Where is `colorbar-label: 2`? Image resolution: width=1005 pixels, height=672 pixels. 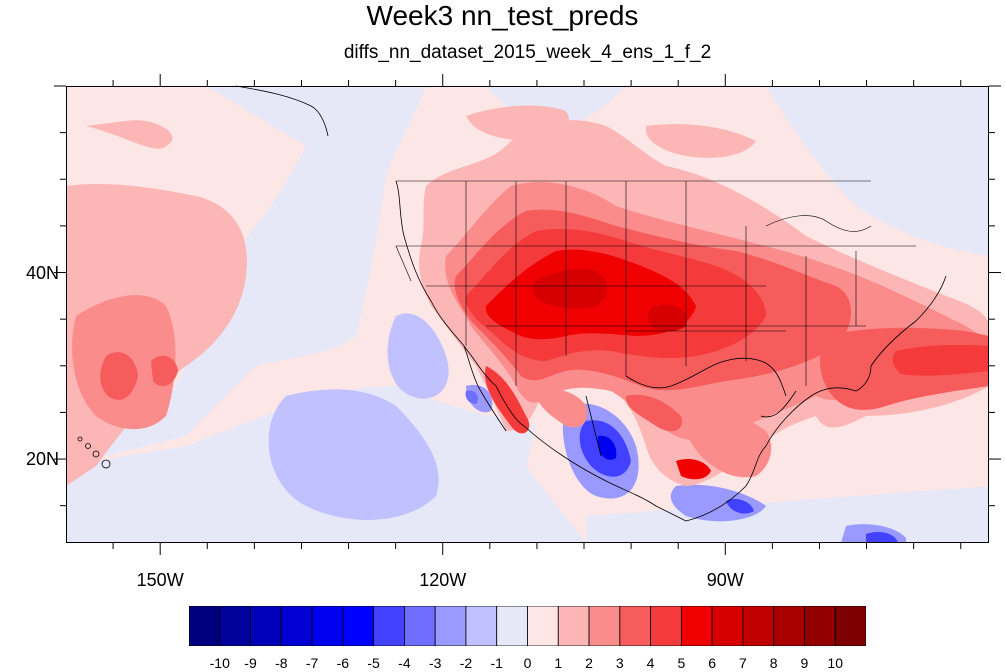 colorbar-label: 2 is located at coordinates (589, 663).